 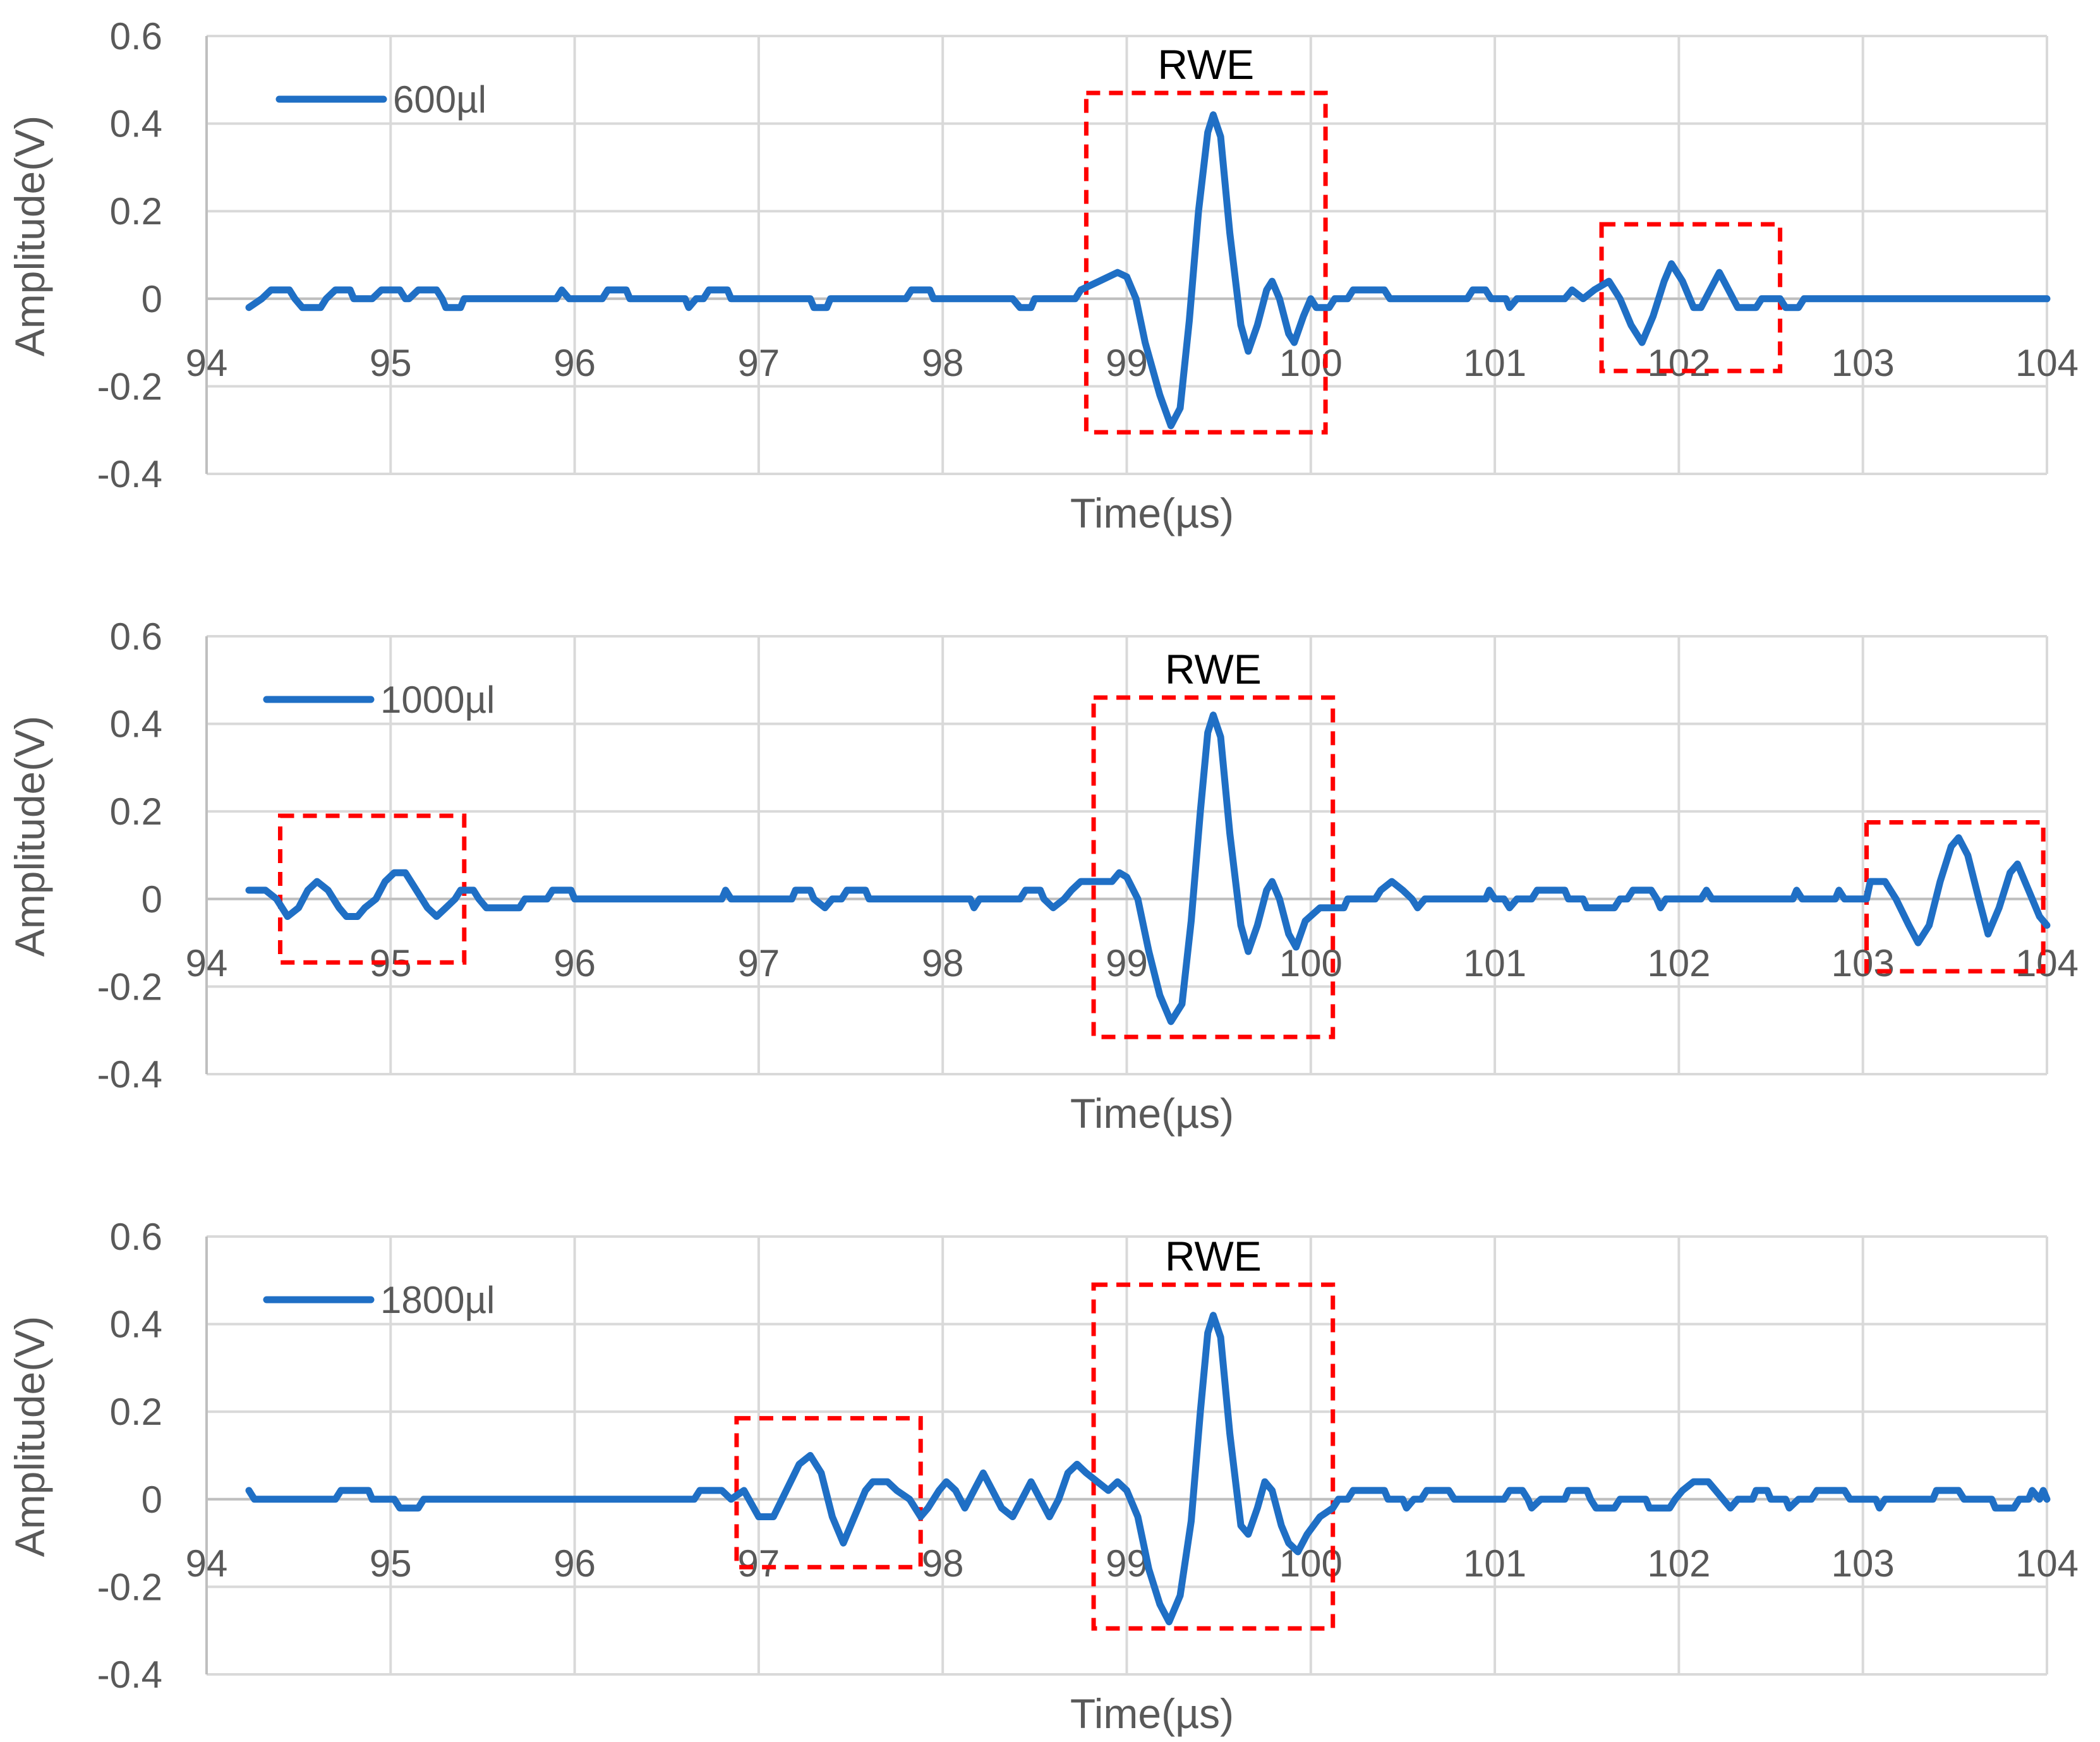 What do you see at coordinates (437, 700) in the screenshot?
I see `legend-label: 1000µl` at bounding box center [437, 700].